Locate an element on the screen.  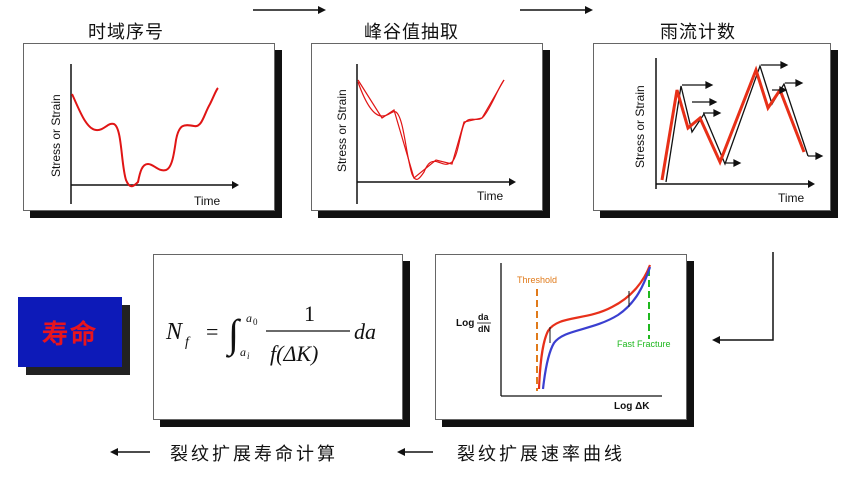
life-formula: N f = ∫ a 0 a i 1 f(ΔK) da is located at coordinates (270, 333).